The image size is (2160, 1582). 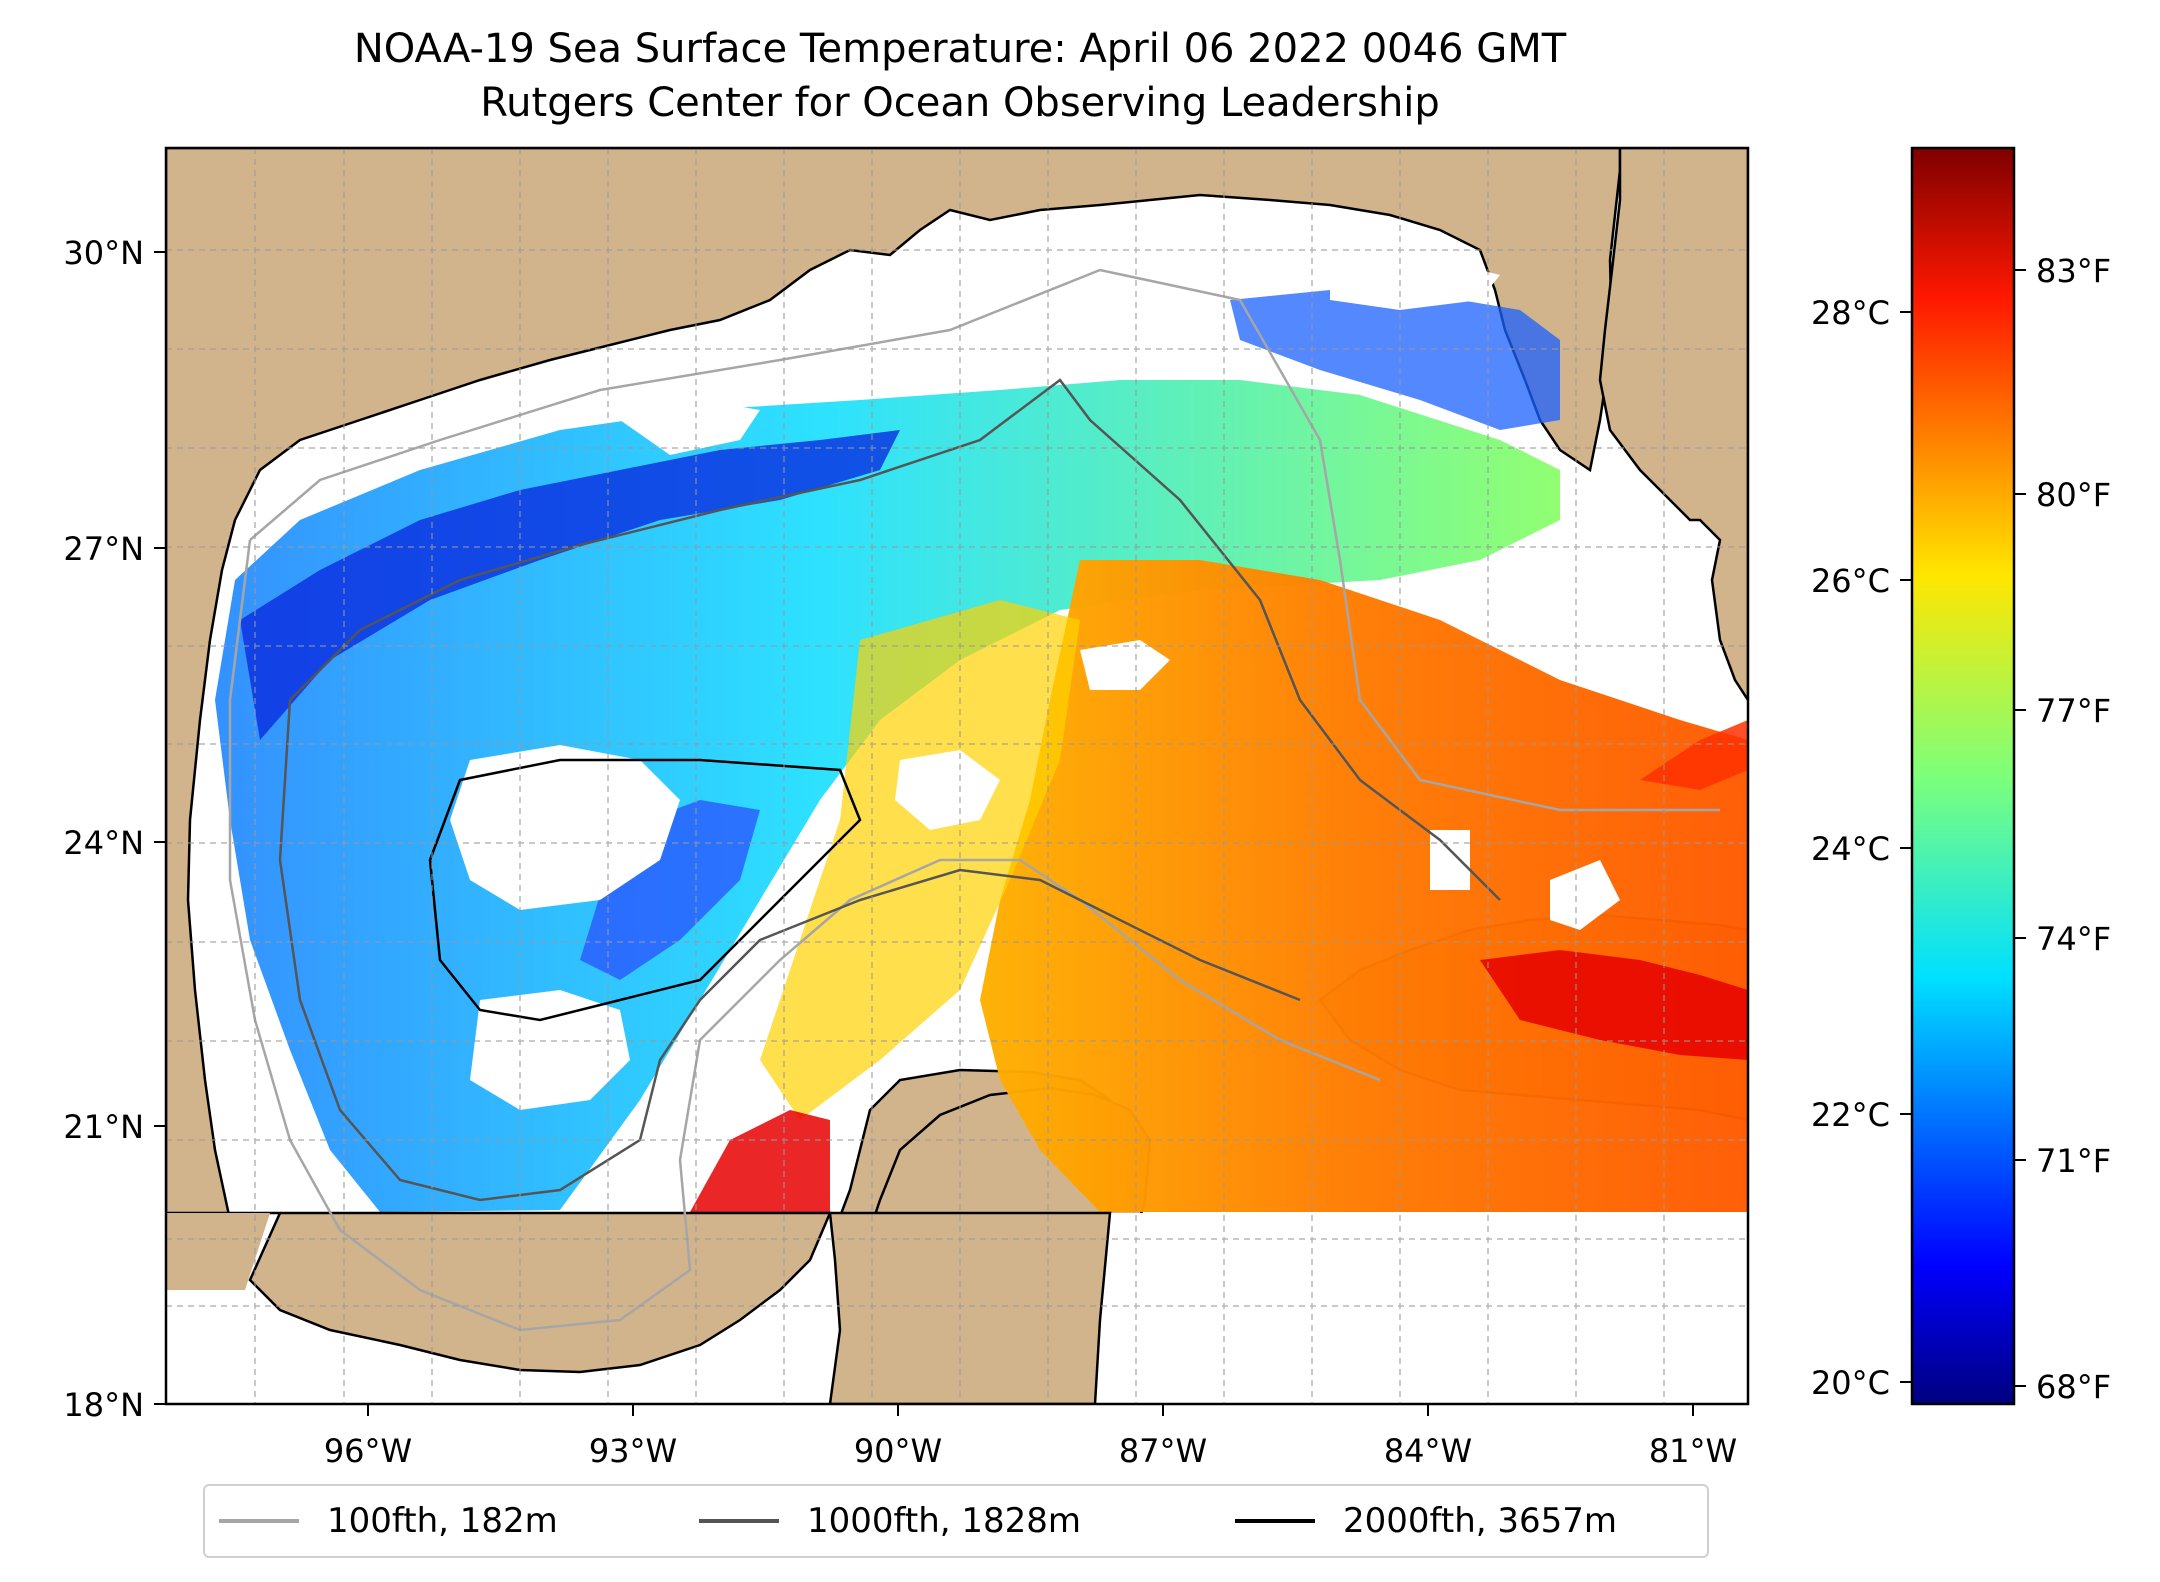 What do you see at coordinates (2073, 1161) in the screenshot?
I see `colorbar-fahrenheit-label: 71°F` at bounding box center [2073, 1161].